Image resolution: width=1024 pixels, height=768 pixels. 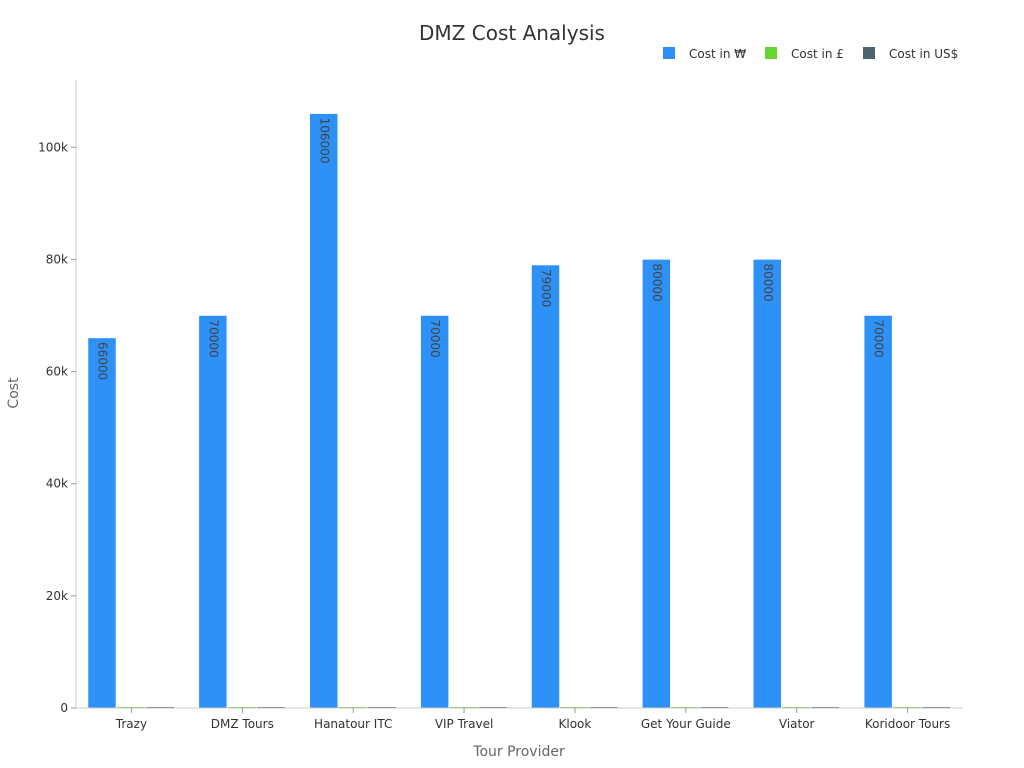 What do you see at coordinates (686, 724) in the screenshot?
I see `x-tick-label: Get Your Guide` at bounding box center [686, 724].